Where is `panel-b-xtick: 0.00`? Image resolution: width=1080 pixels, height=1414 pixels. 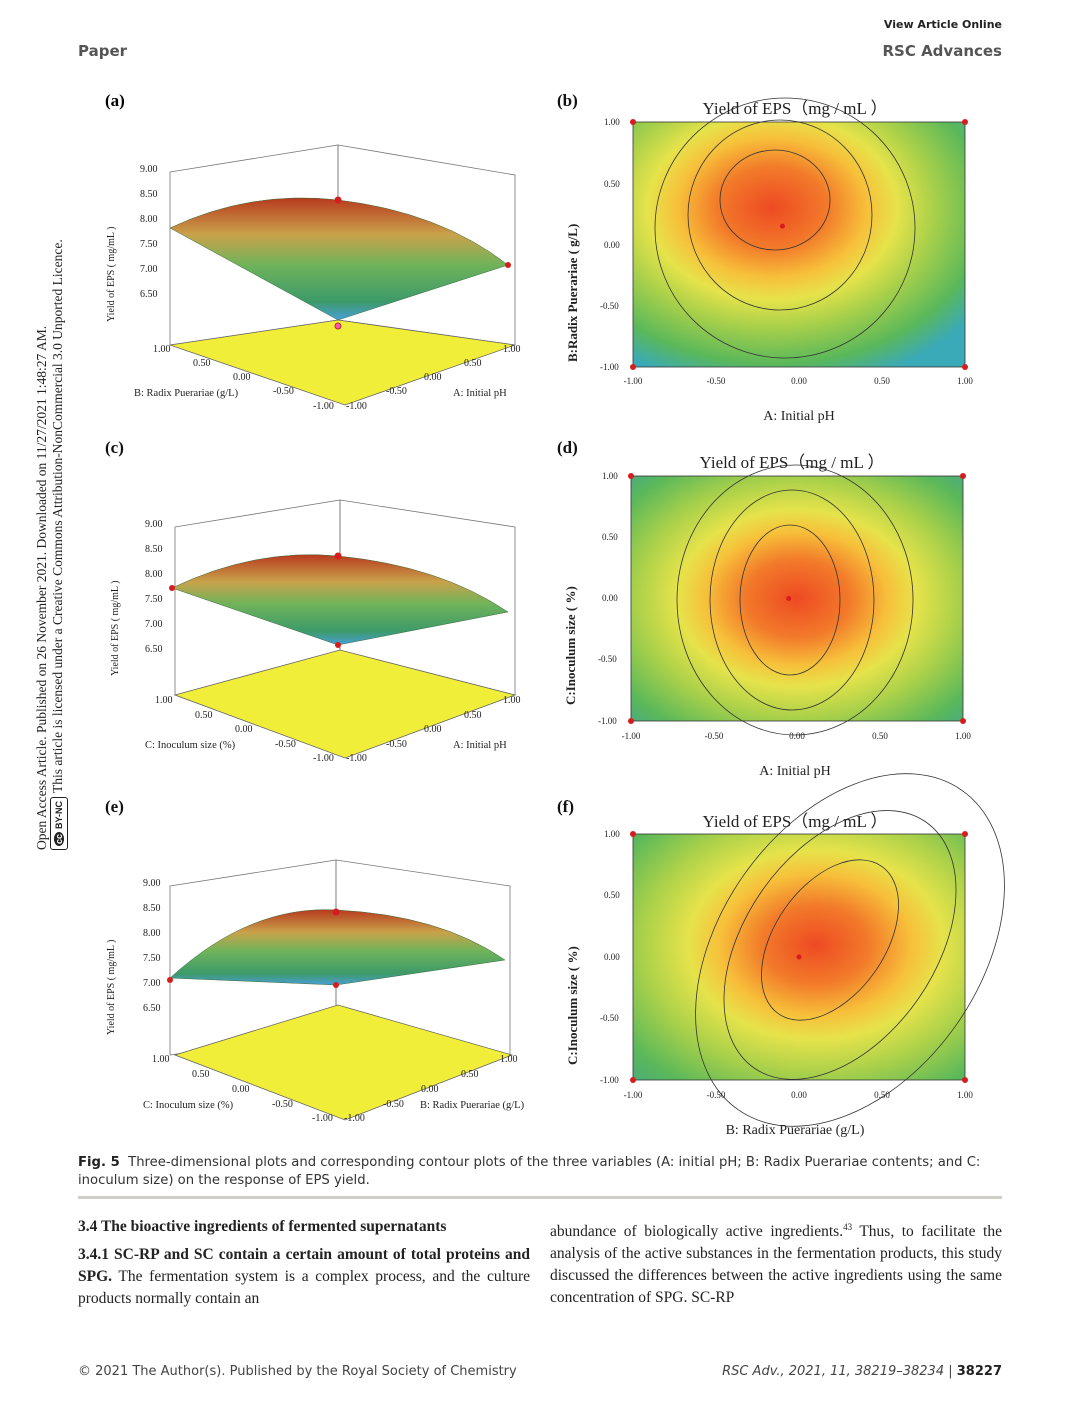 panel-b-xtick: 0.00 is located at coordinates (799, 381).